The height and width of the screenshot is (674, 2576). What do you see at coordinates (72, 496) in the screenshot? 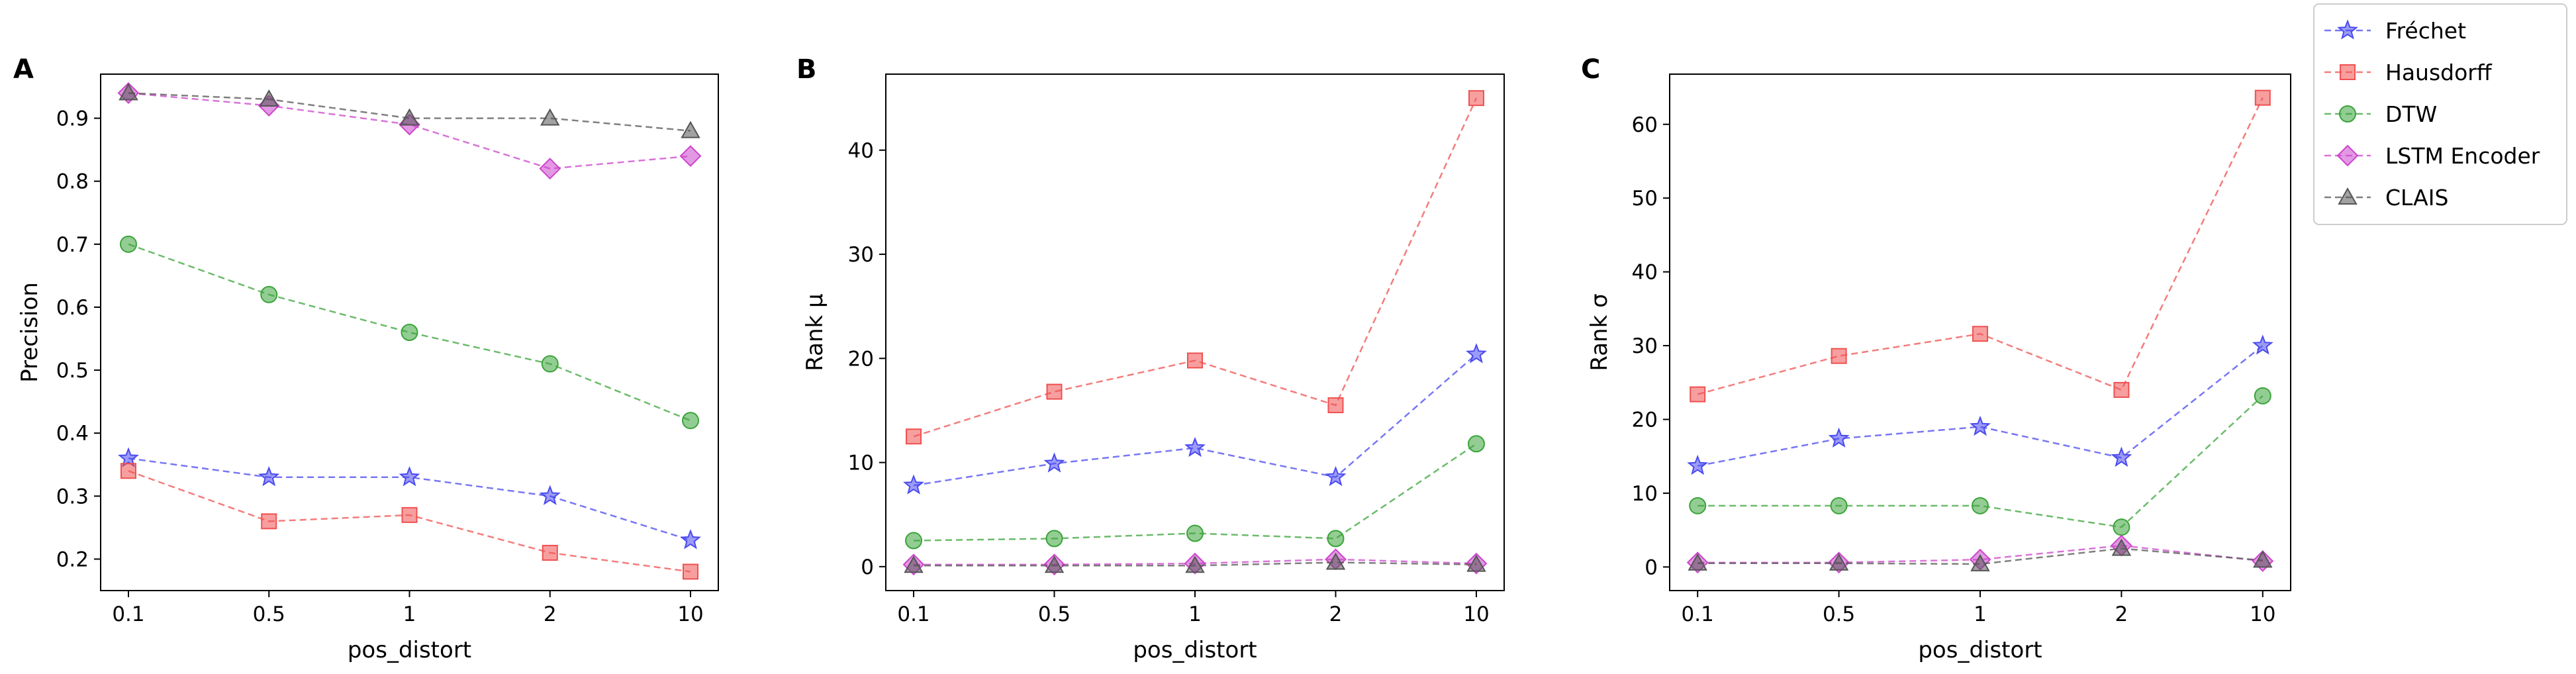
I see `y-tick-label: 0.3` at bounding box center [72, 496].